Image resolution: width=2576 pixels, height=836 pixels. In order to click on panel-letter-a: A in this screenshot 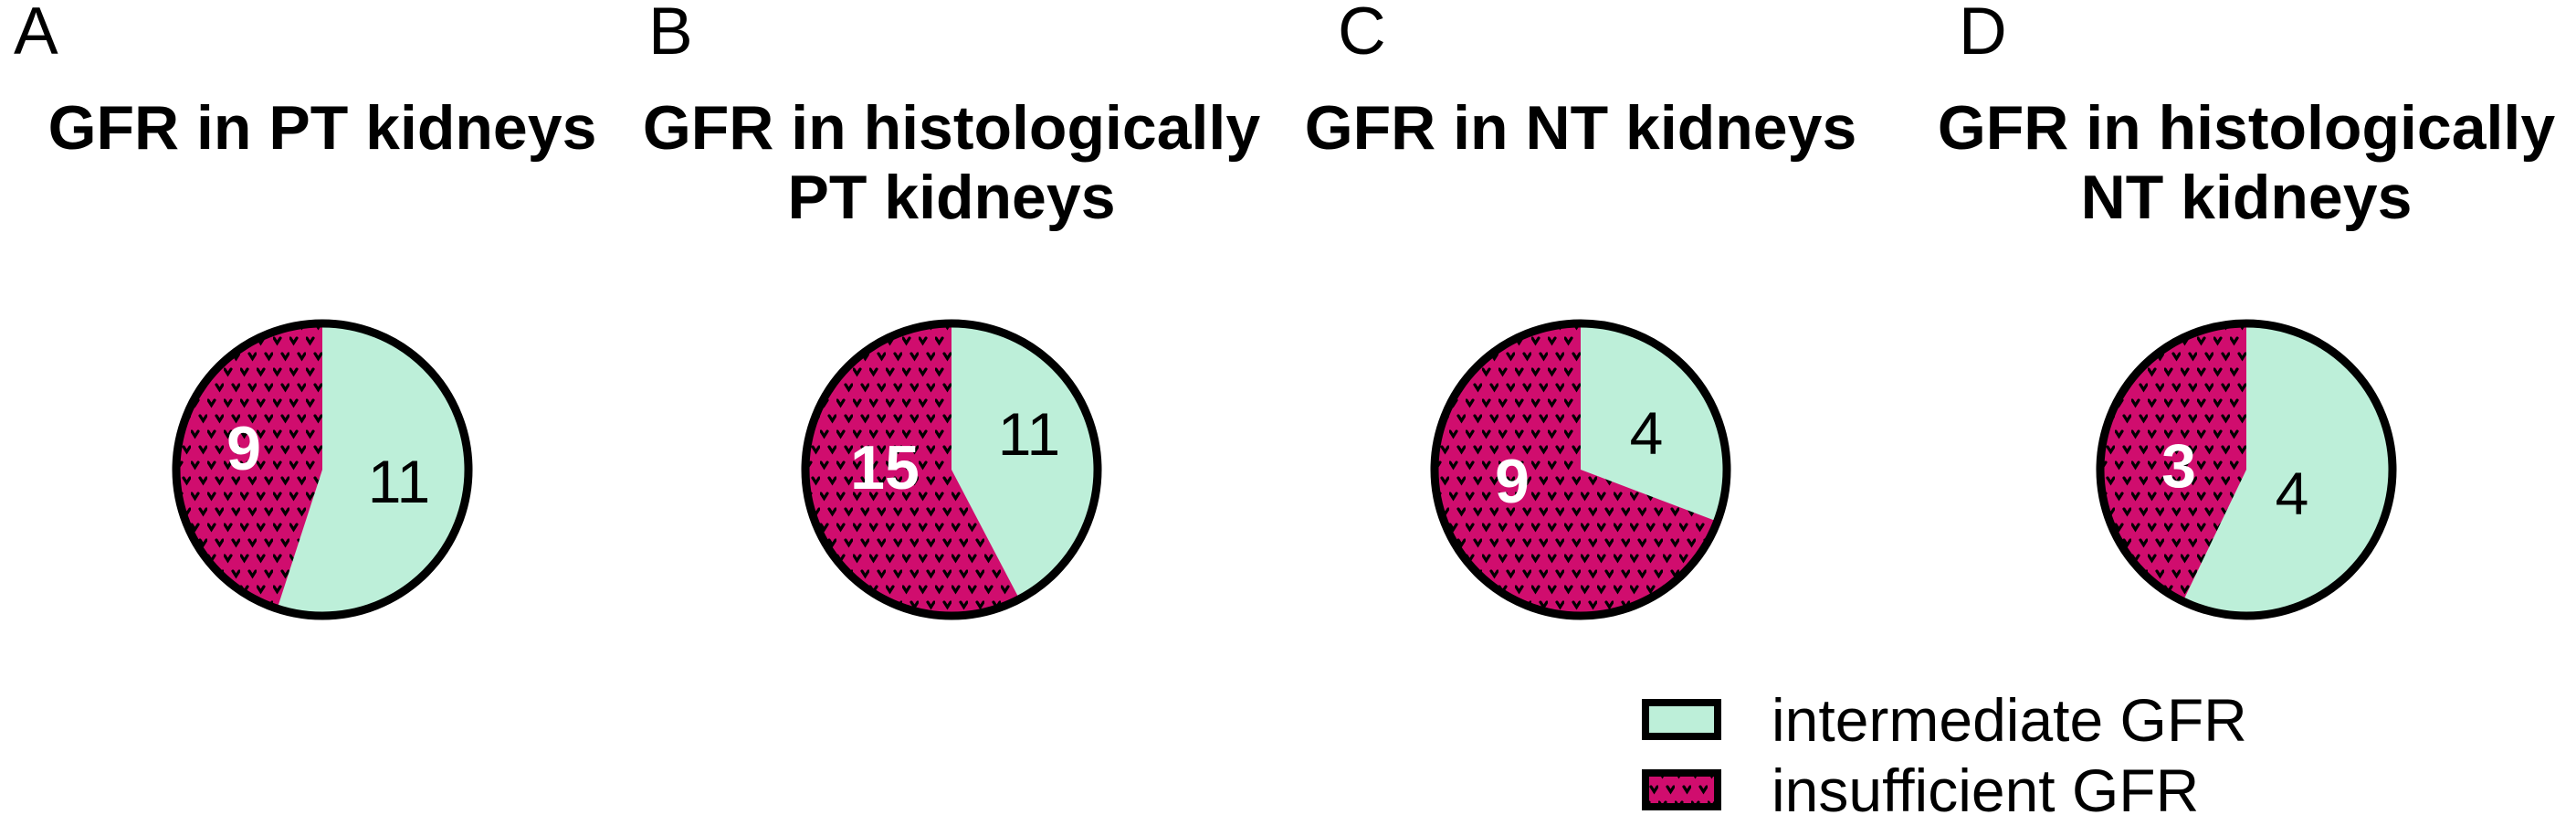, I will do `click(36, 35)`.